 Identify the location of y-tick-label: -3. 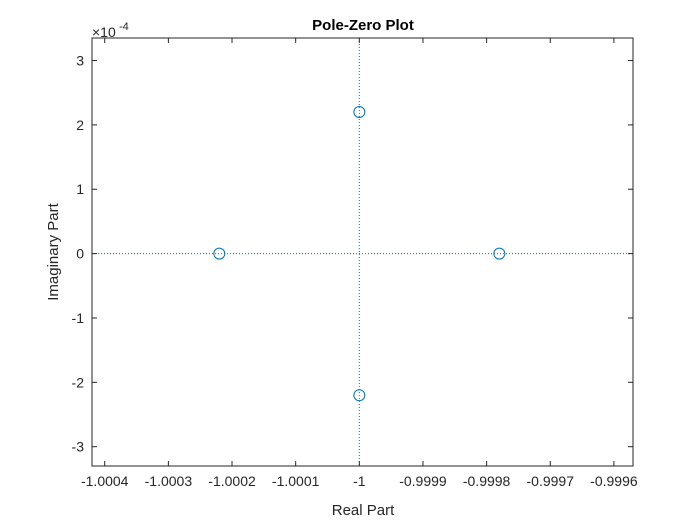
(78, 447).